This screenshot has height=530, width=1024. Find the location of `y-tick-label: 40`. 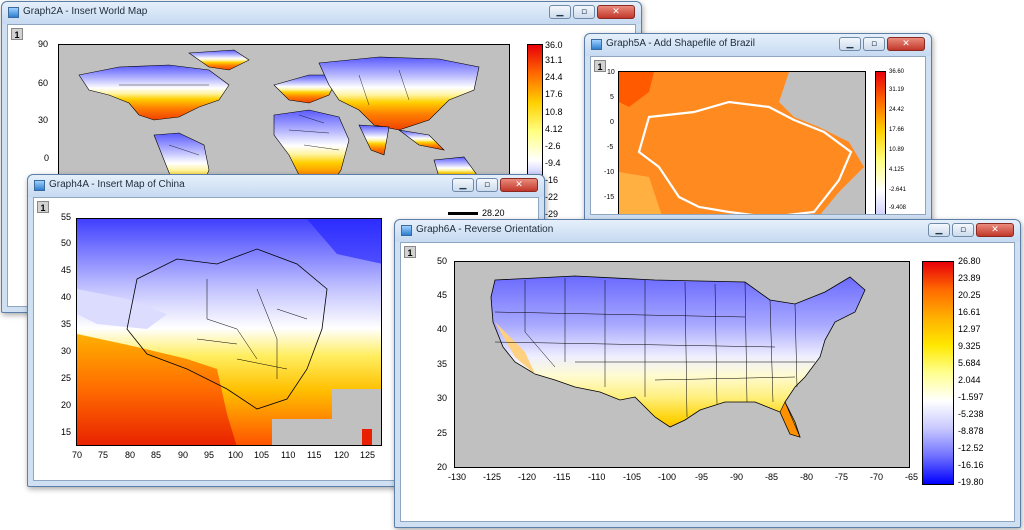

y-tick-label: 40 is located at coordinates (442, 329).